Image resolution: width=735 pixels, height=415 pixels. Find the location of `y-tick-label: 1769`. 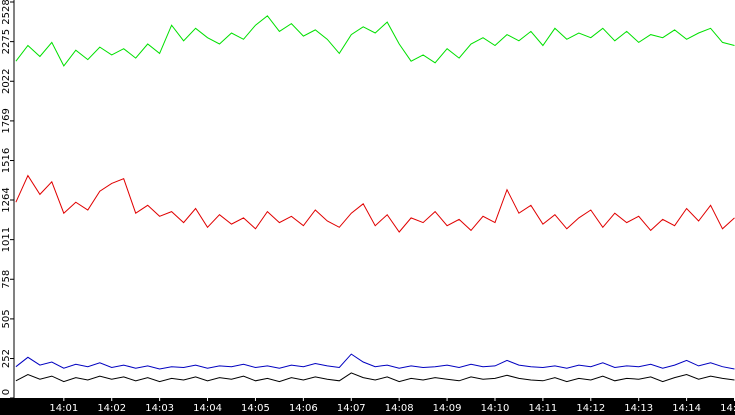

y-tick-label: 1769 is located at coordinates (6, 120).